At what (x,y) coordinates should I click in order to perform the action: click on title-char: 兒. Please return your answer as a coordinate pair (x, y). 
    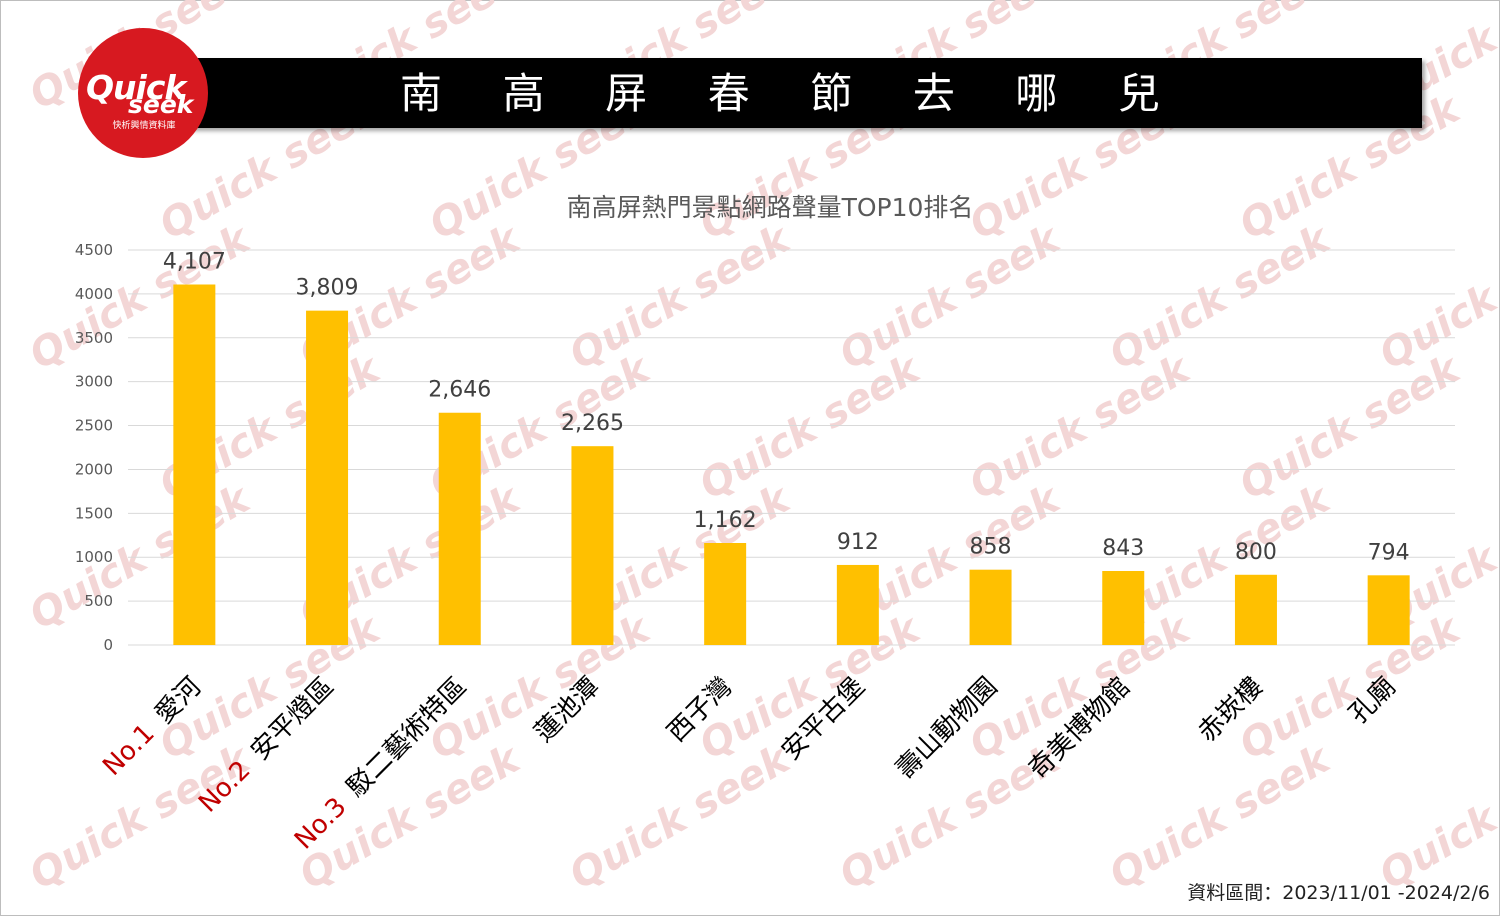
    Looking at the image, I should click on (1138, 93).